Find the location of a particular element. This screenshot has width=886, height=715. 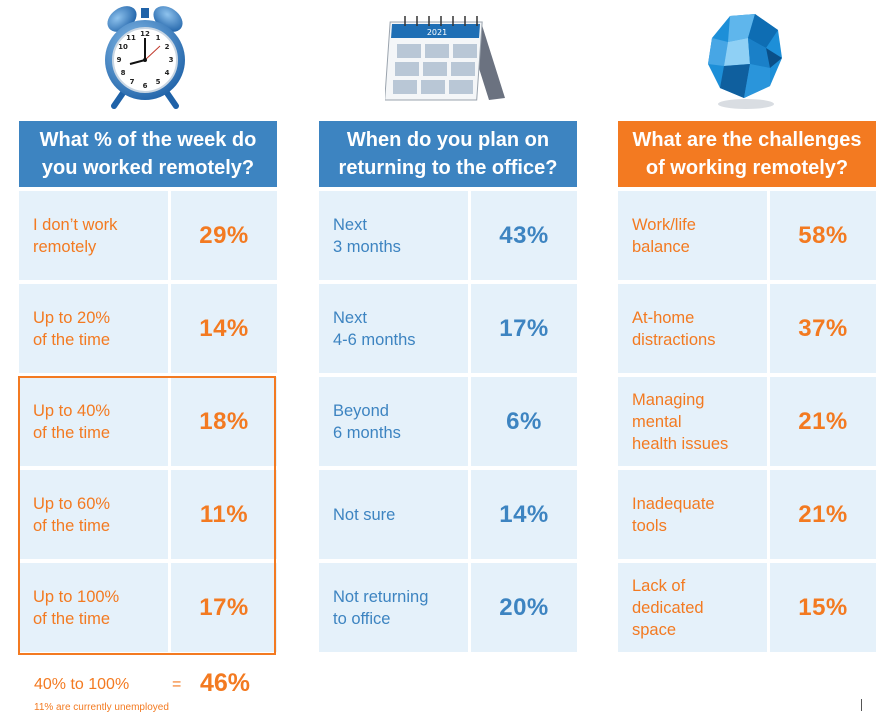

table-row: Work/life balance 58% is located at coordinates (747, 235).